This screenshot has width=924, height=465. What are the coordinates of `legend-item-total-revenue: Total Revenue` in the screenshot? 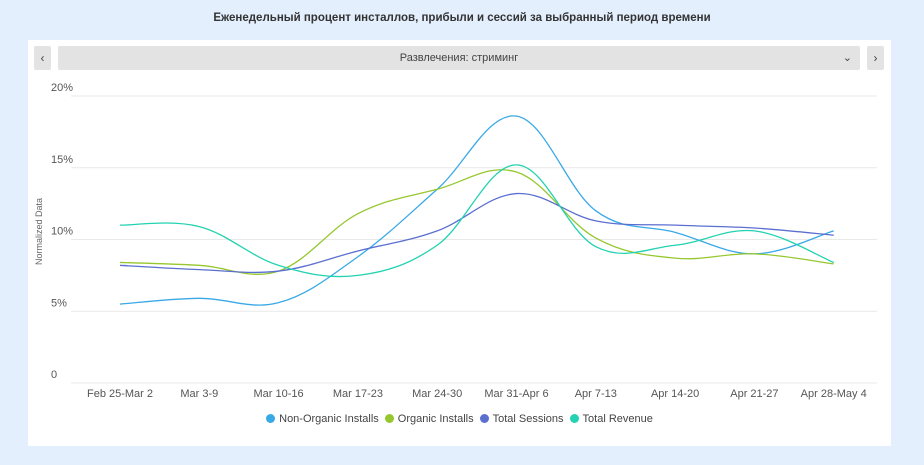 It's located at (611, 419).